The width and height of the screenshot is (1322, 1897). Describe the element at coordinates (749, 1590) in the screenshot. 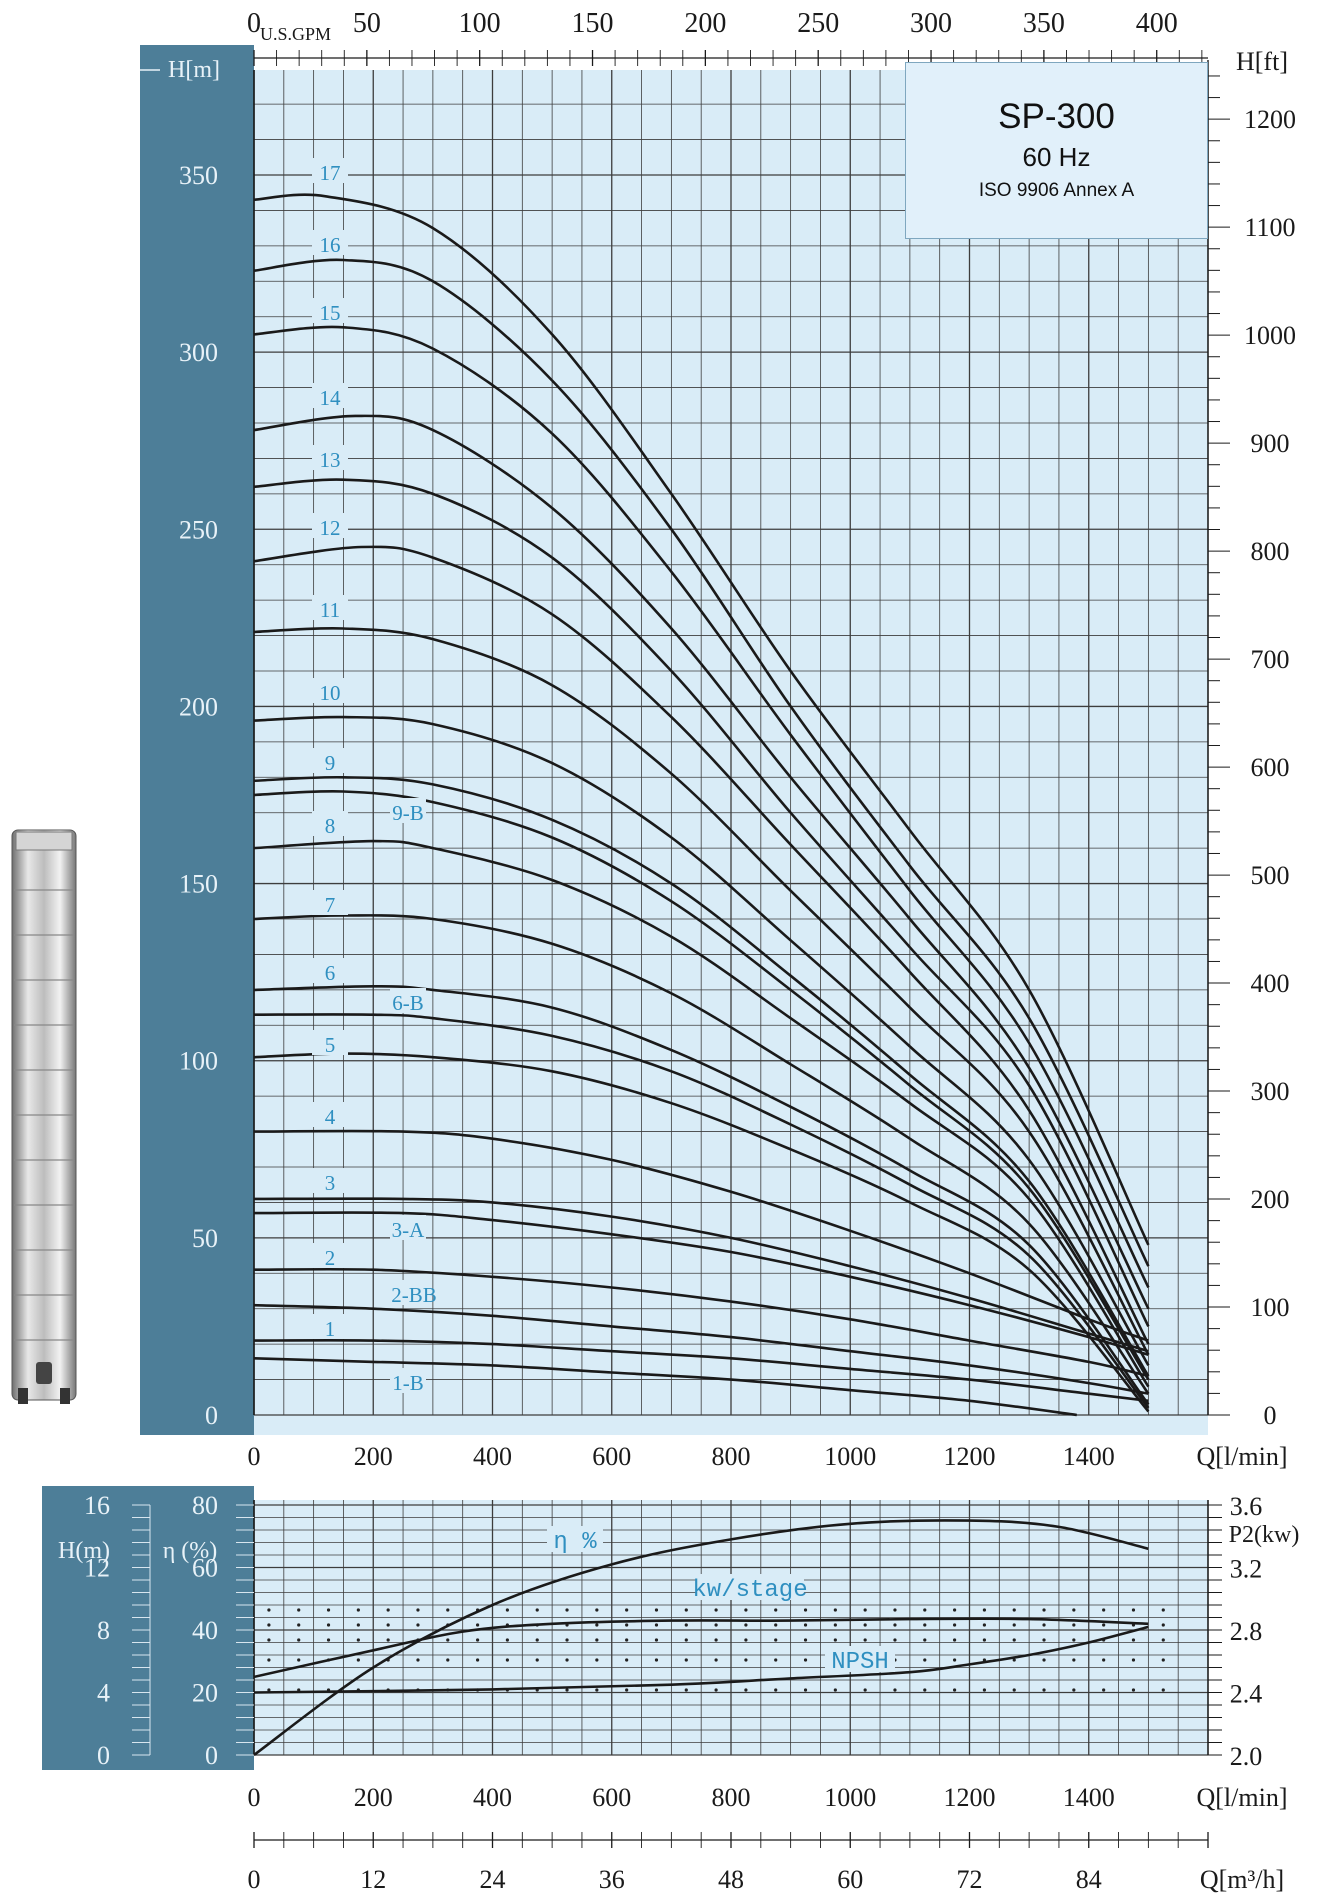

I see `perf-label: kw/stage` at that location.